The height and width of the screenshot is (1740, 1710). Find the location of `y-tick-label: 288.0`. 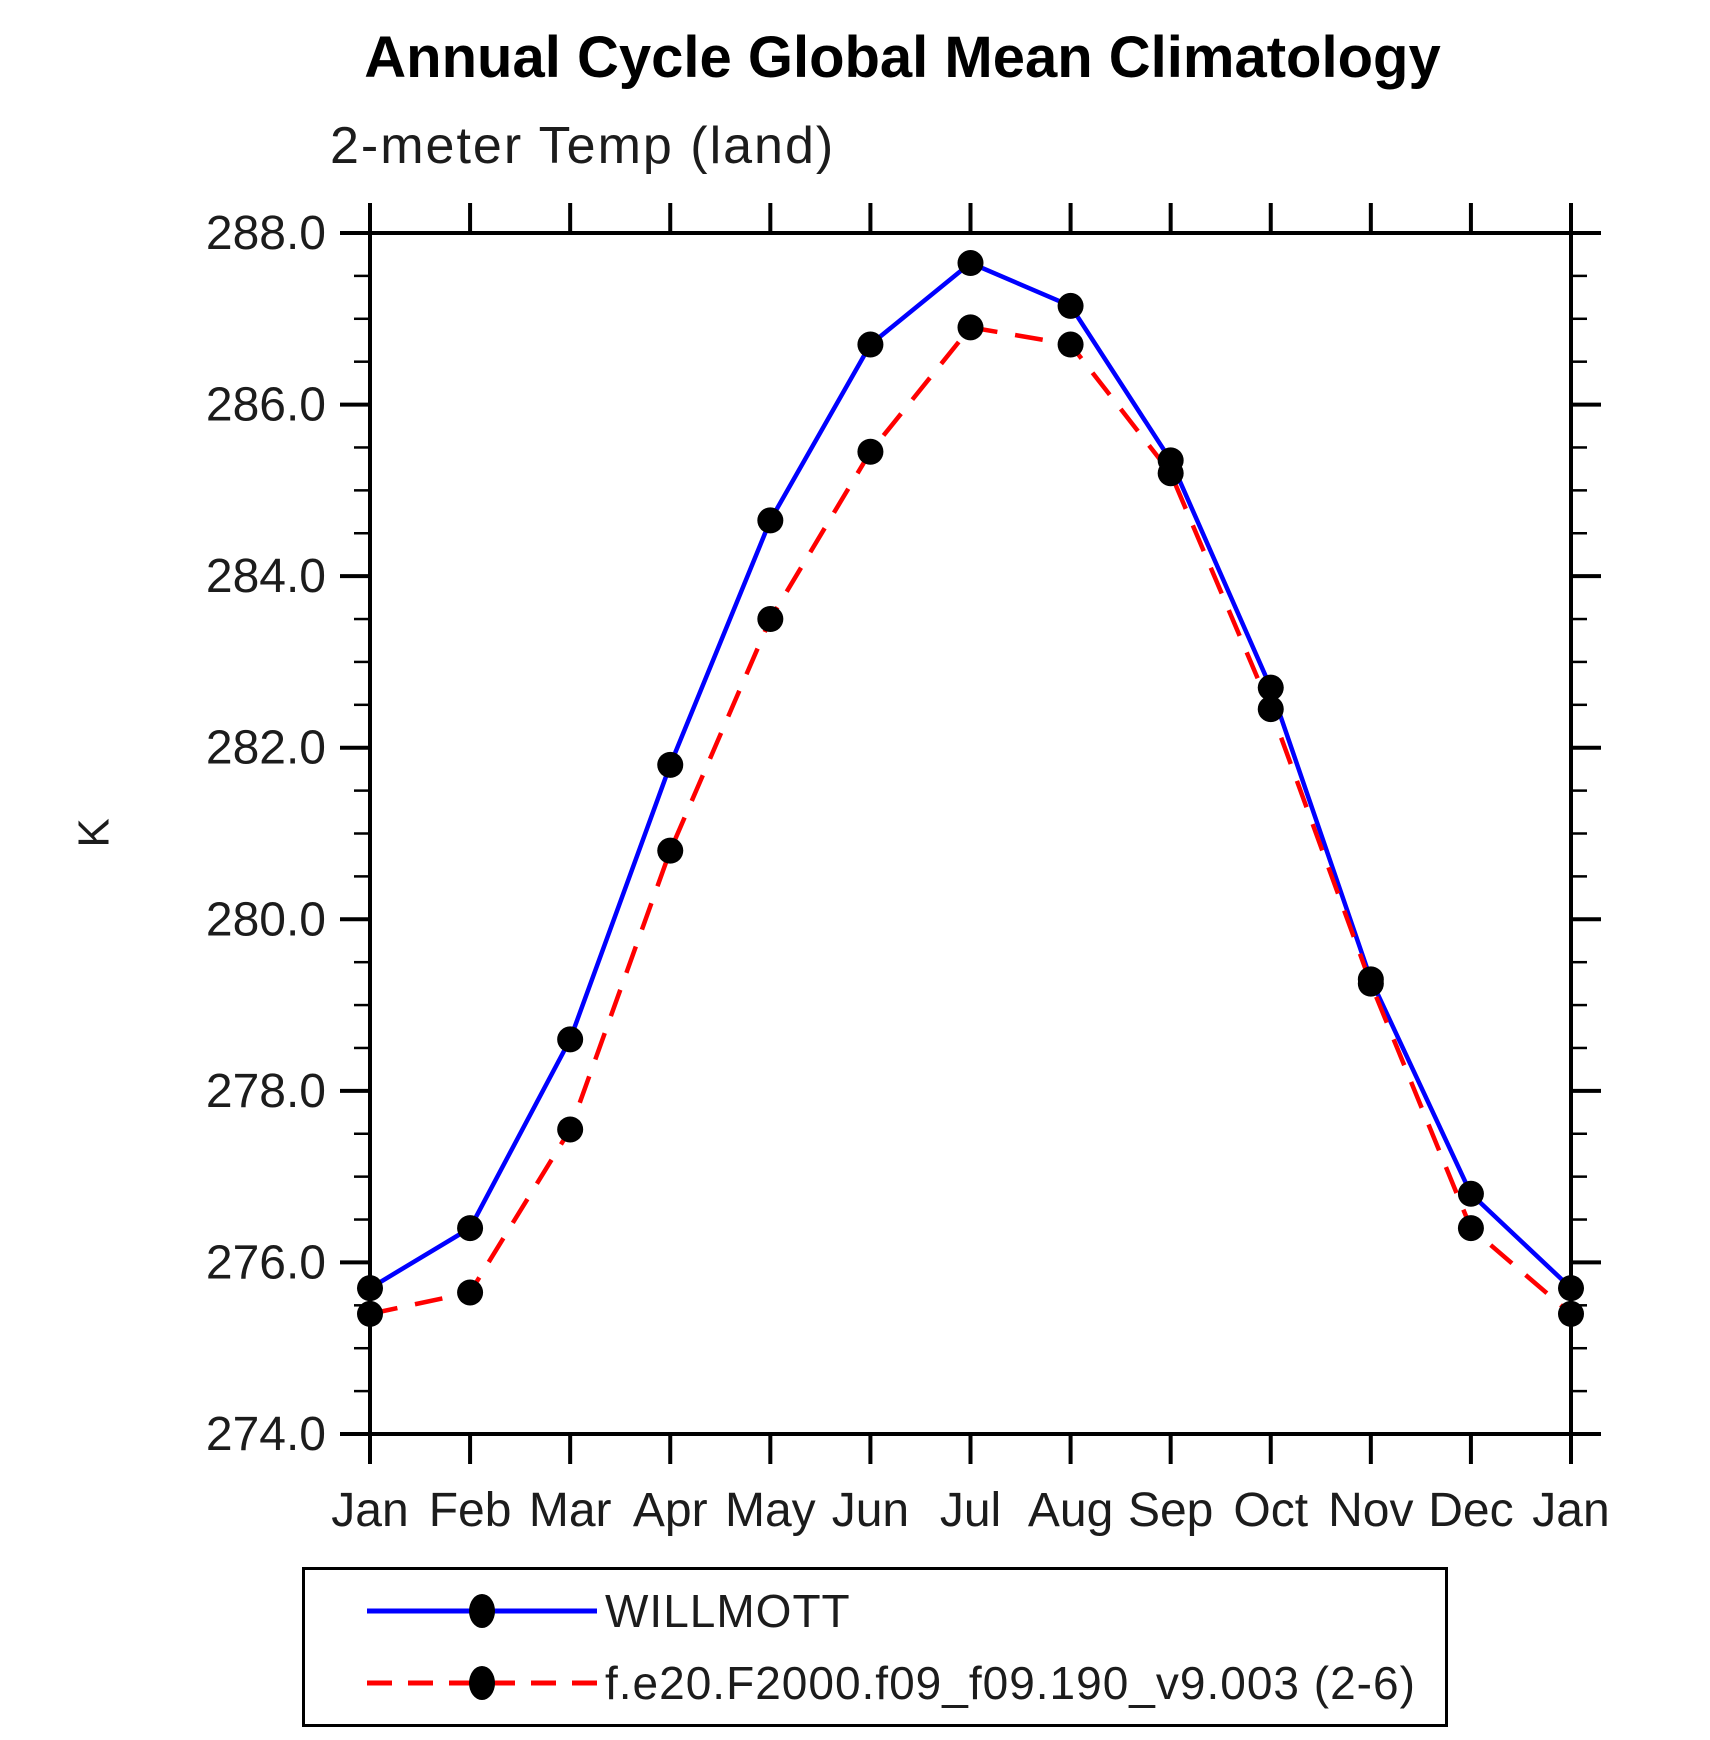

y-tick-label: 288.0 is located at coordinates (266, 233).